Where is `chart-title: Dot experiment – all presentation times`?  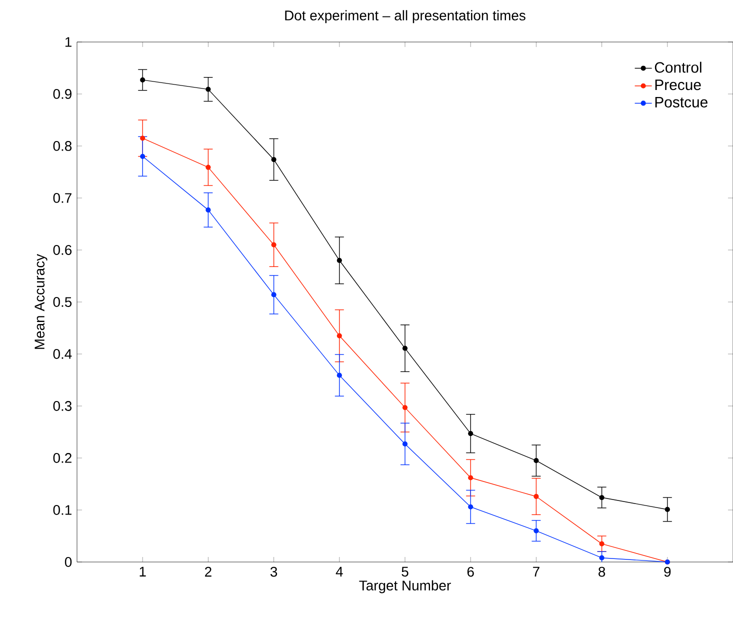
chart-title: Dot experiment – all presentation times is located at coordinates (405, 17).